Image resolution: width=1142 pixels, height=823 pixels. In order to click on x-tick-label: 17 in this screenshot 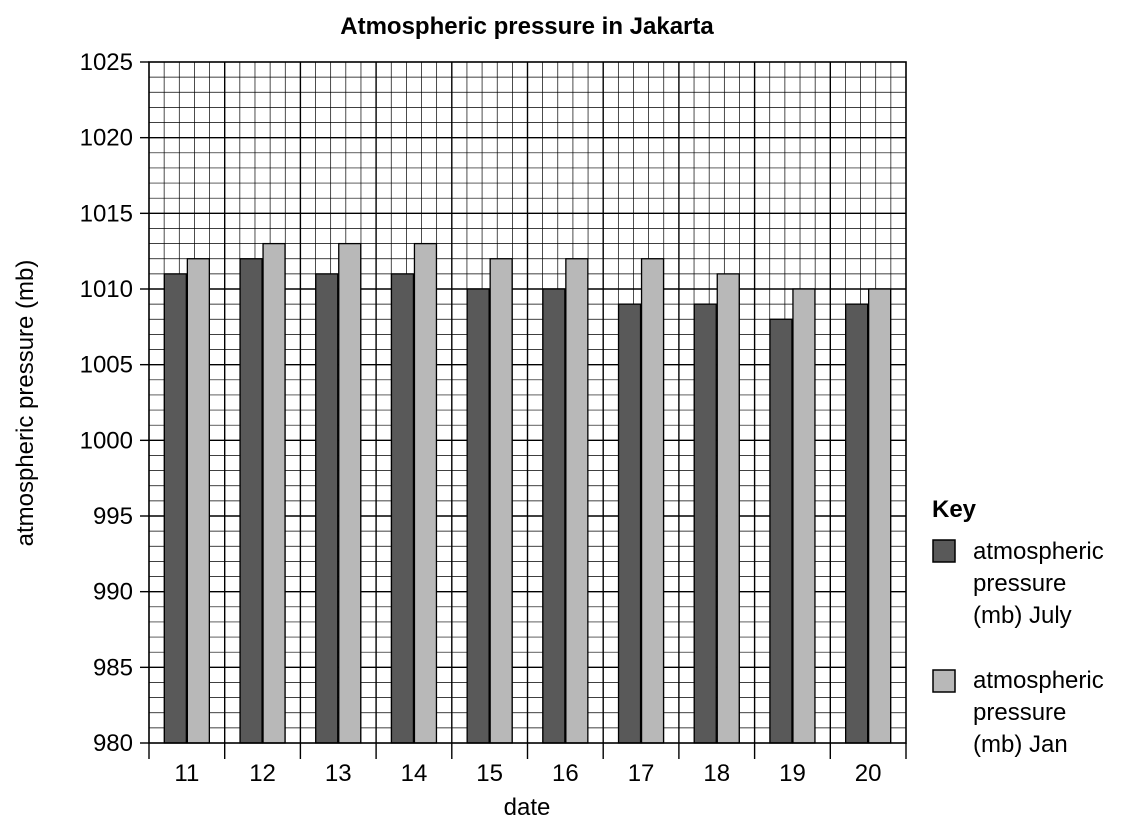, I will do `click(641, 773)`.